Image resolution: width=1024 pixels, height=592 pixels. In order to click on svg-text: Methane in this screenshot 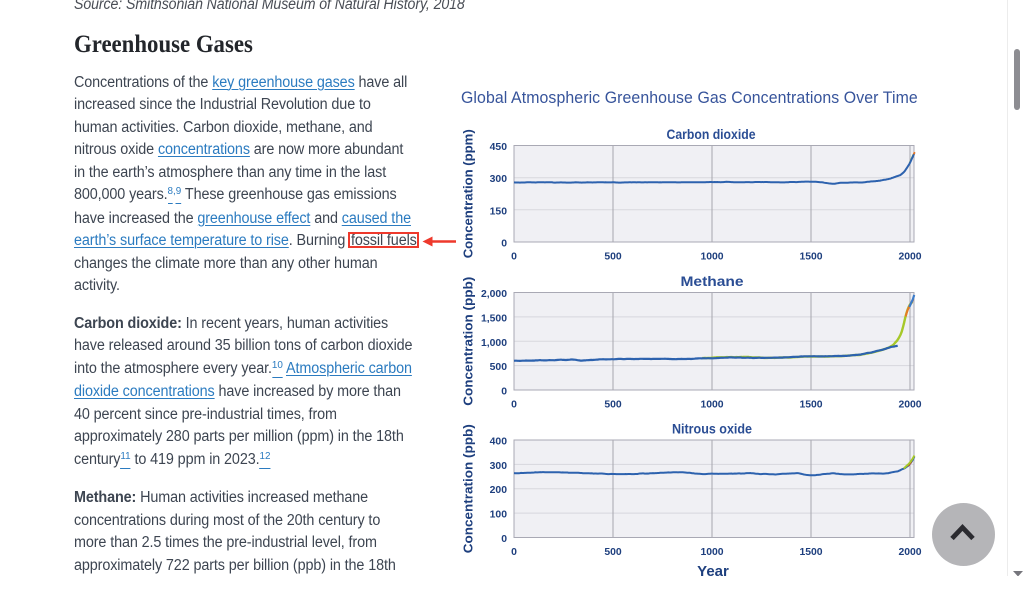, I will do `click(712, 281)`.